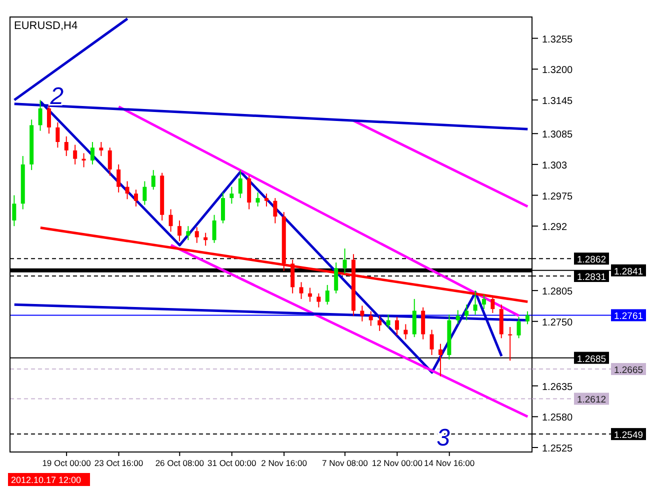 The width and height of the screenshot is (656, 492). I want to click on x-tick-label: 2 Nov 16:00, so click(284, 463).